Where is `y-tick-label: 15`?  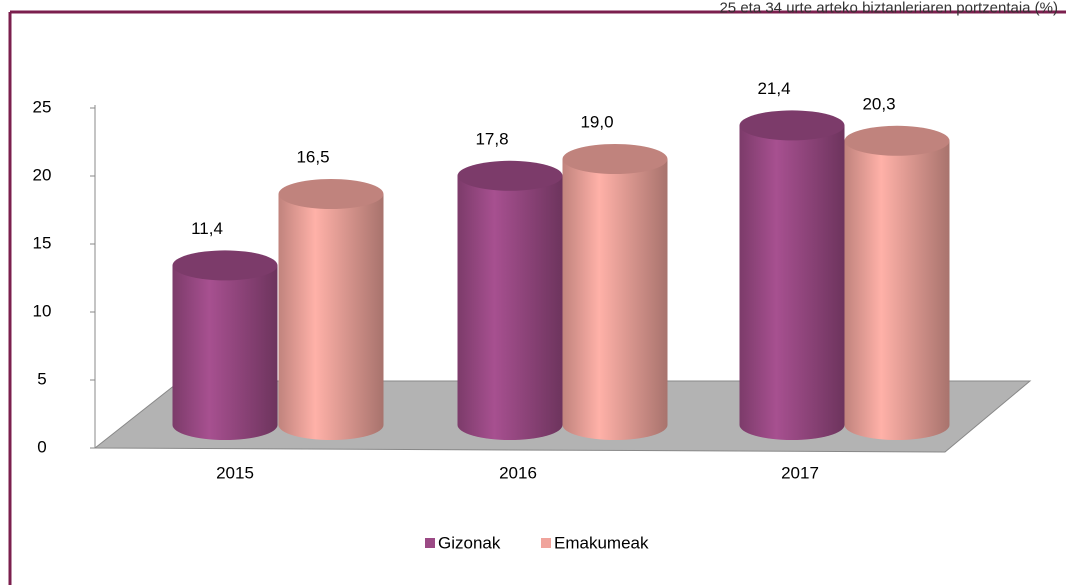 y-tick-label: 15 is located at coordinates (42, 242).